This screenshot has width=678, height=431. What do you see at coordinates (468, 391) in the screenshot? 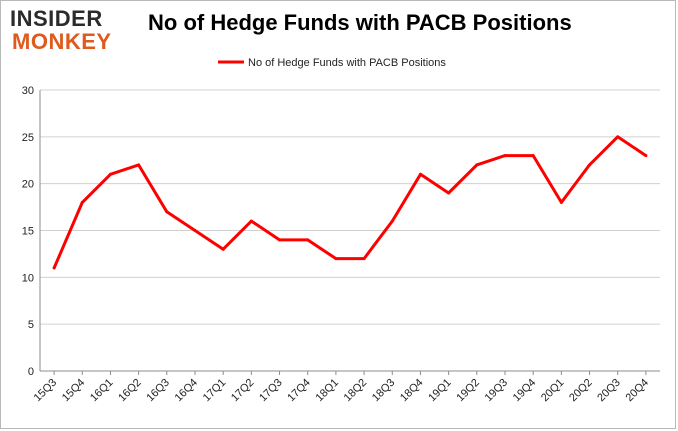
I see `x-tick-label: 19Q2` at bounding box center [468, 391].